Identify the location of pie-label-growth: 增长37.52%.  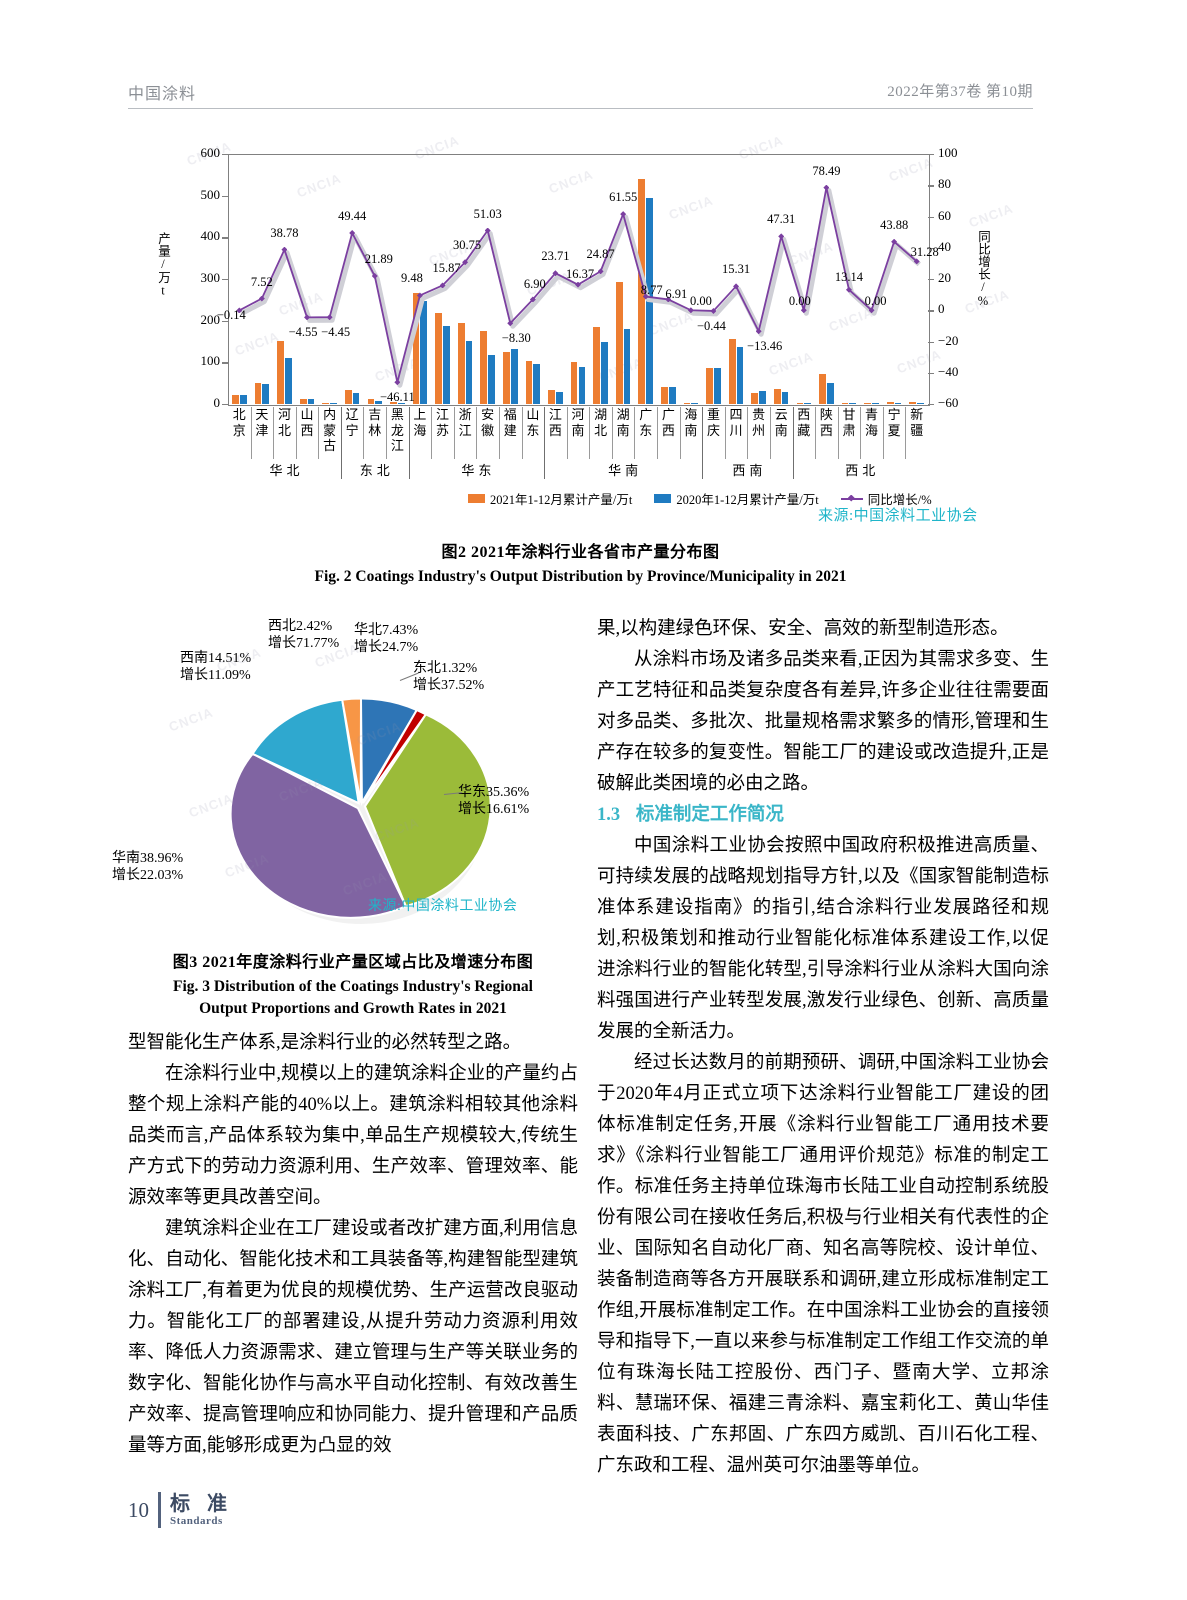
(449, 685).